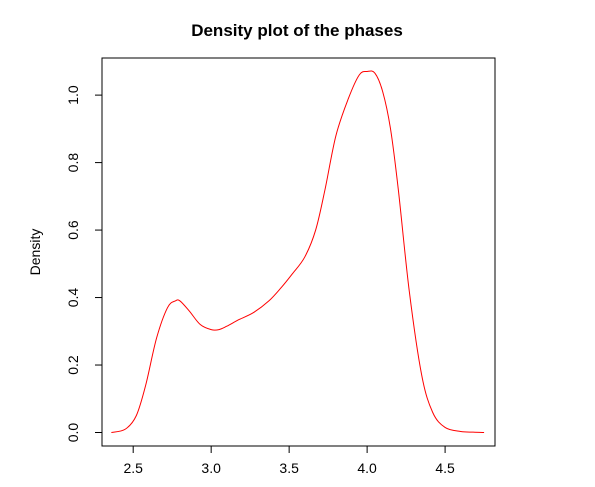 The height and width of the screenshot is (487, 595). What do you see at coordinates (73, 95) in the screenshot?
I see `y-tick-label: 1.0` at bounding box center [73, 95].